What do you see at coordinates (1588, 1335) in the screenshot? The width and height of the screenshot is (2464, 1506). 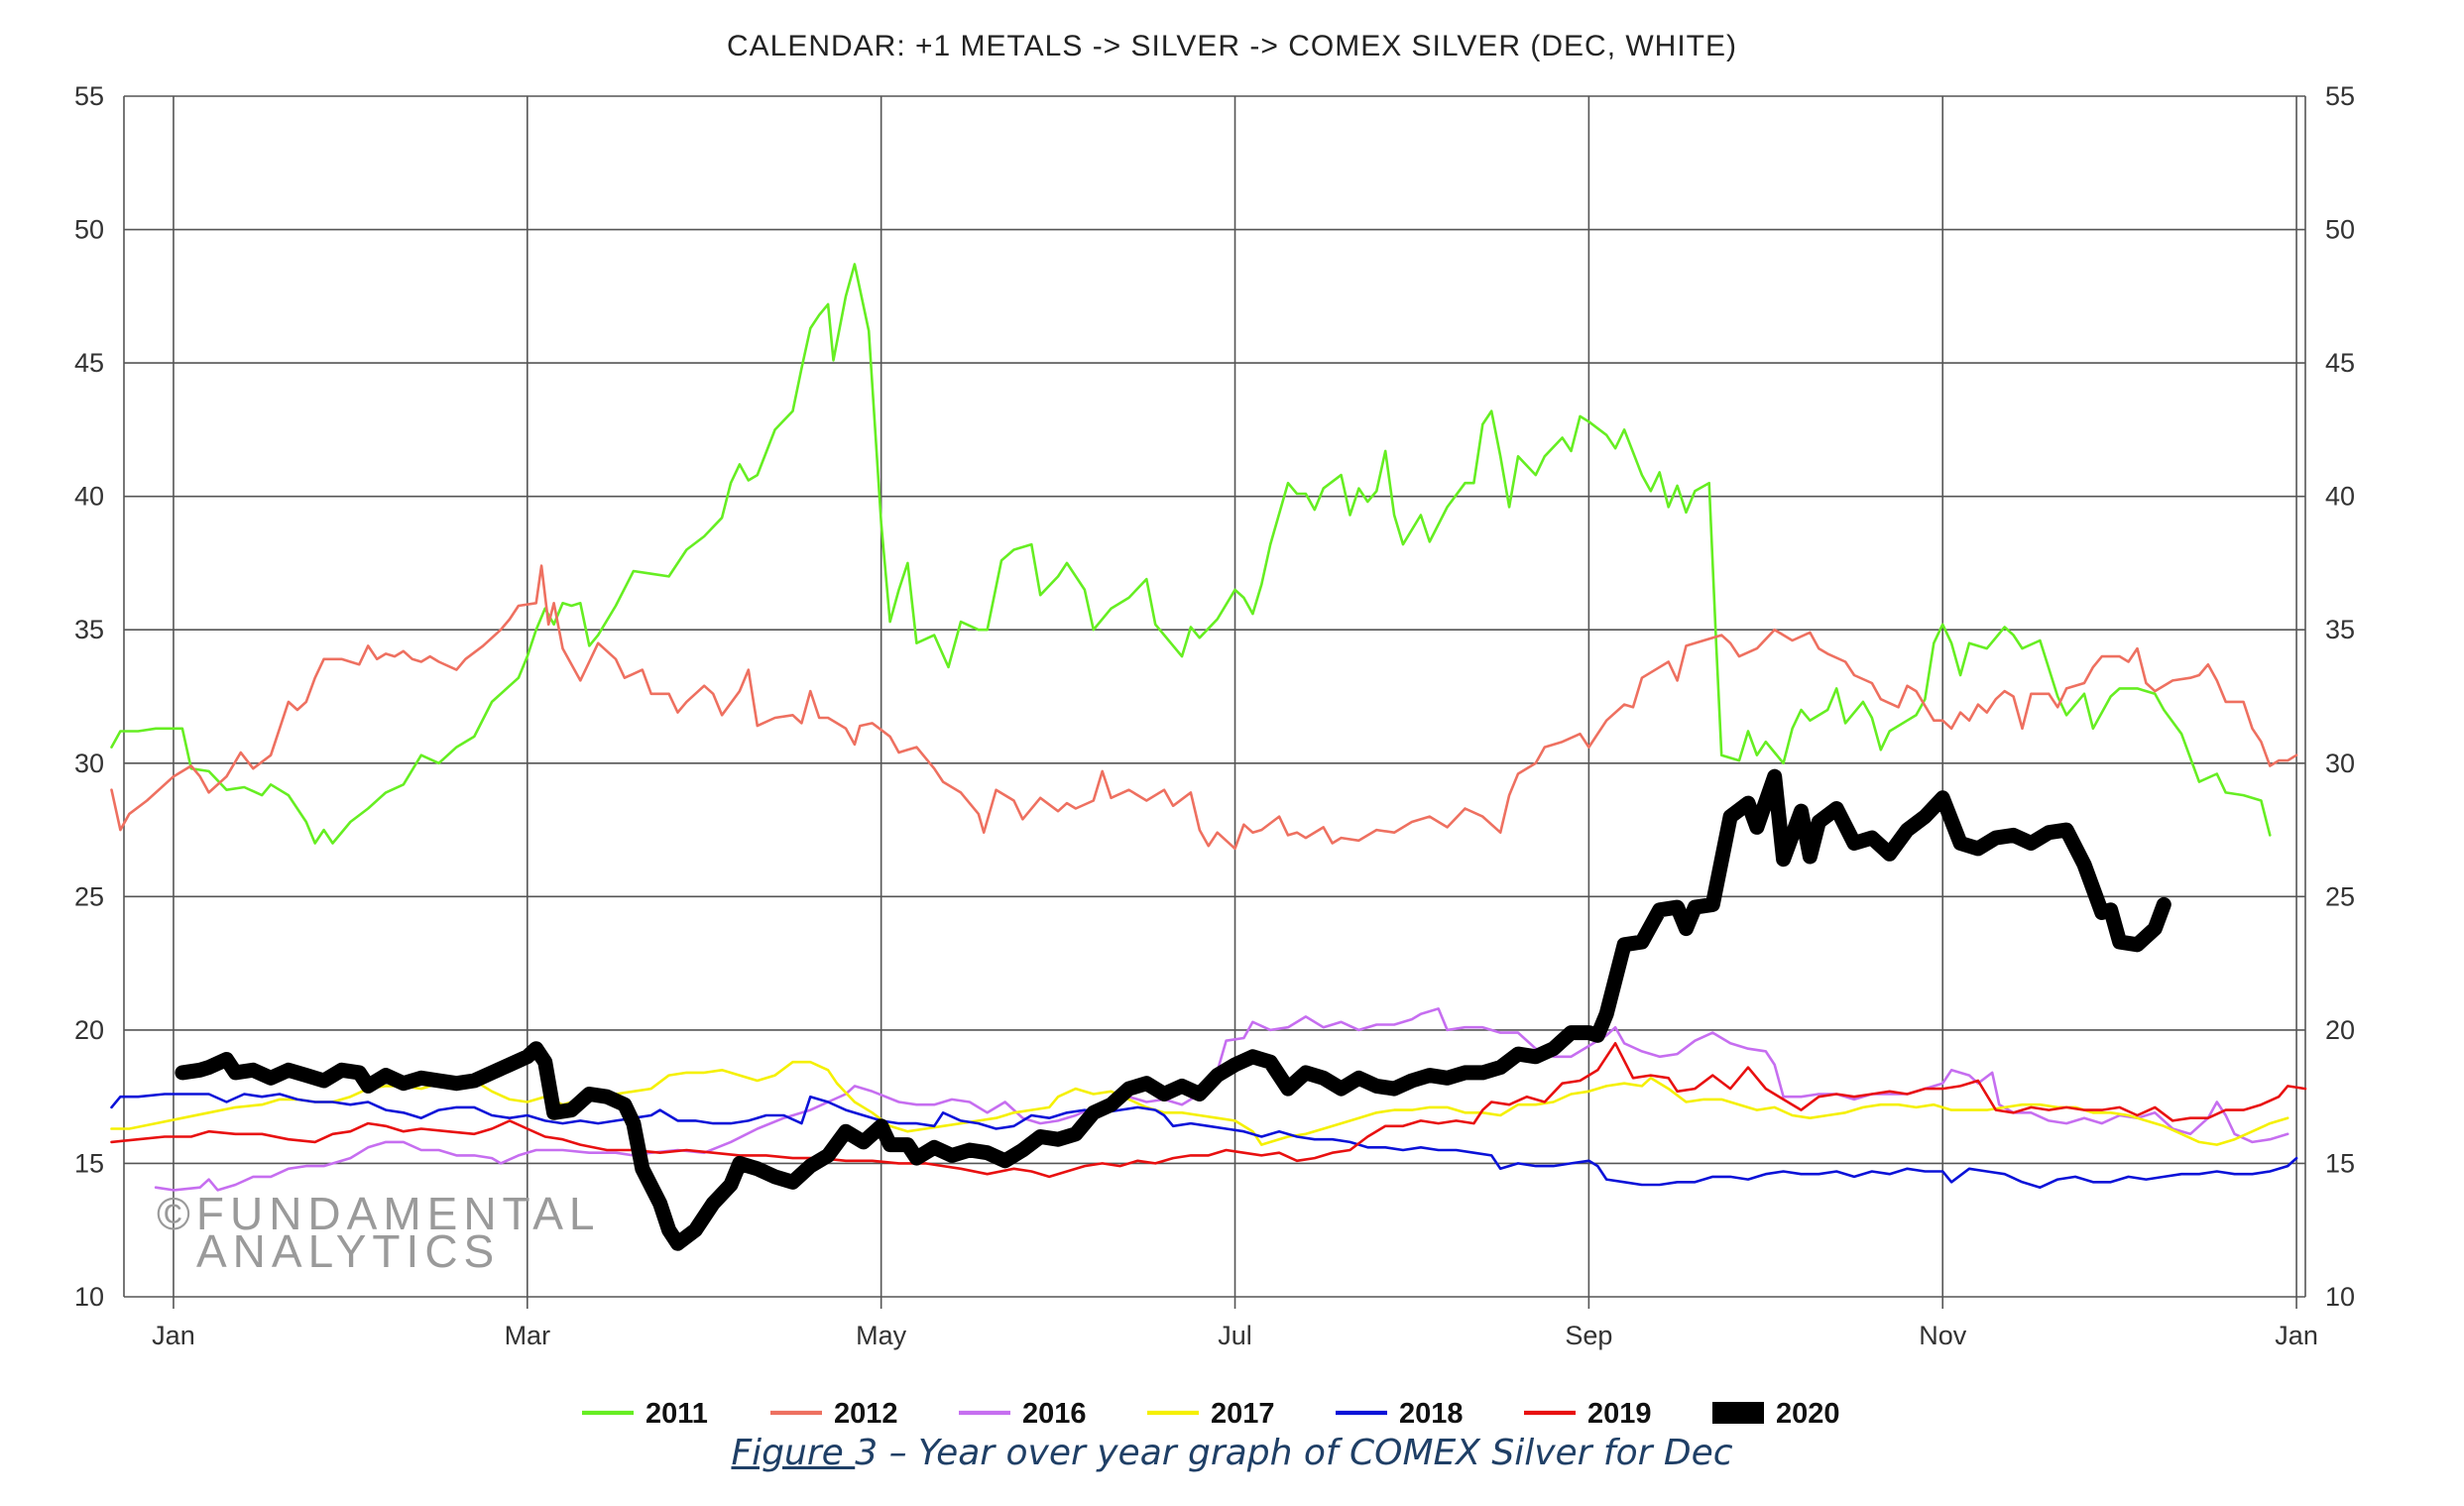 I see `x-tick-label: Sep` at bounding box center [1588, 1335].